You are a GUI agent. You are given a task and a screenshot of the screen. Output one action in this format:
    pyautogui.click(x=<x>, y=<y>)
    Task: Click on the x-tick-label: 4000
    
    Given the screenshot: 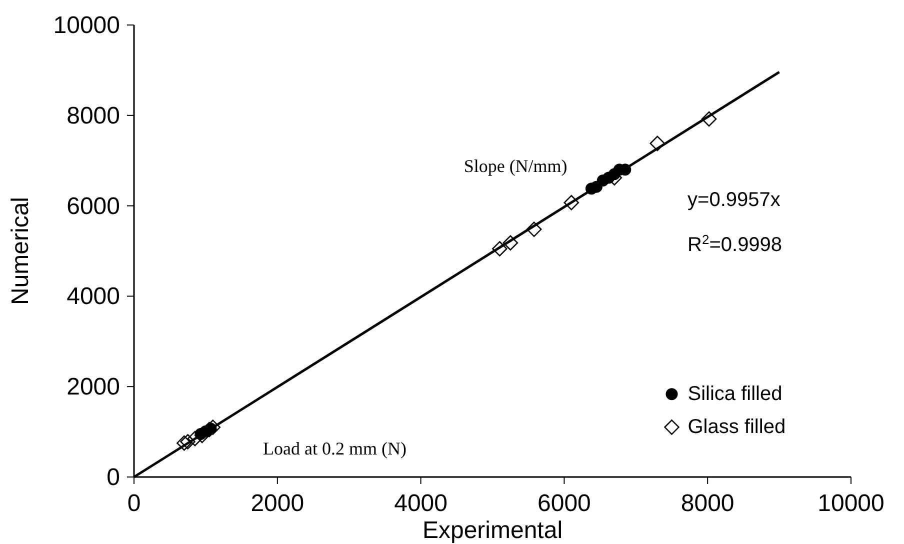 What is the action you would take?
    pyautogui.click(x=421, y=503)
    